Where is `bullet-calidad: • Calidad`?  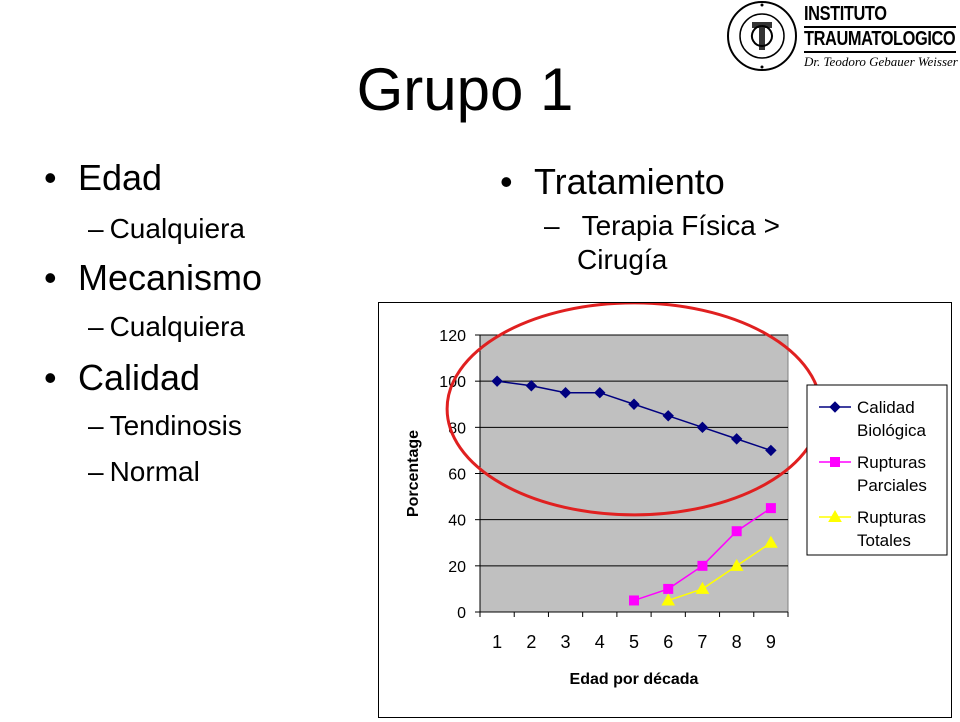
bullet-calidad: • Calidad is located at coordinates (122, 378).